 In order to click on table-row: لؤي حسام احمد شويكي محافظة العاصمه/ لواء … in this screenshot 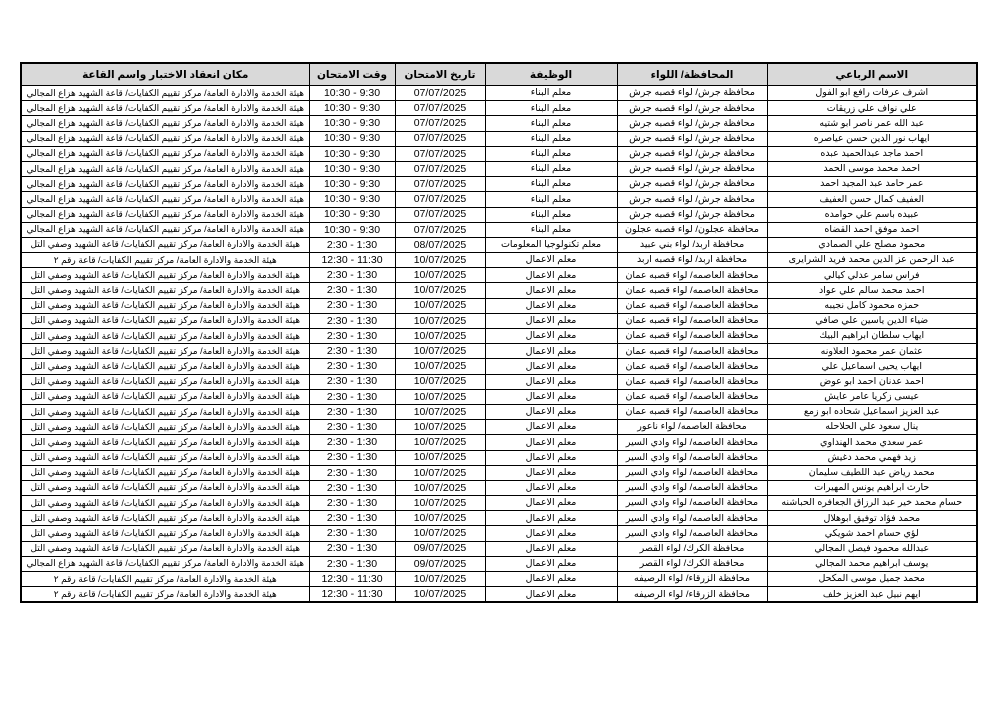, I will do `click(499, 533)`.